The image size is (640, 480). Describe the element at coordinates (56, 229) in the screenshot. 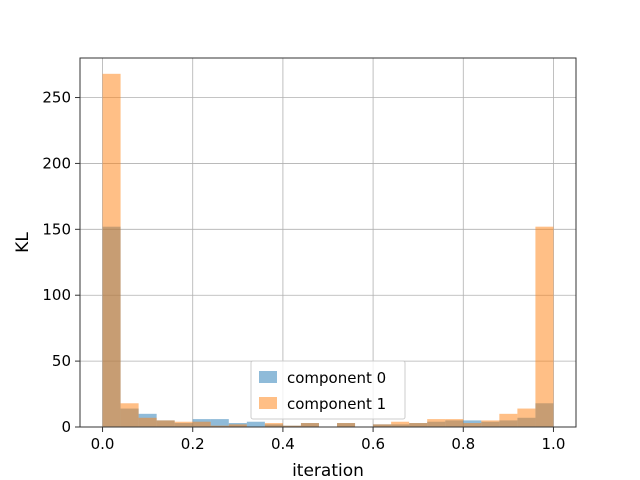

I see `y-tick-label: 150` at that location.